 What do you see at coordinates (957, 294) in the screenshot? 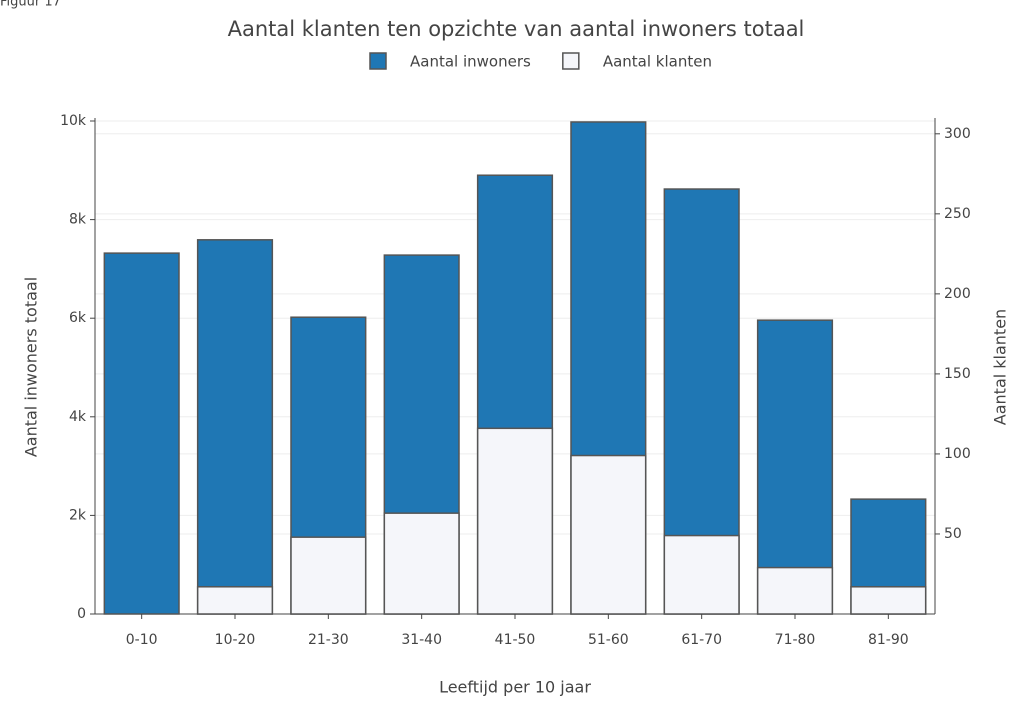
I see `y2-tick-label: 200` at bounding box center [957, 294].